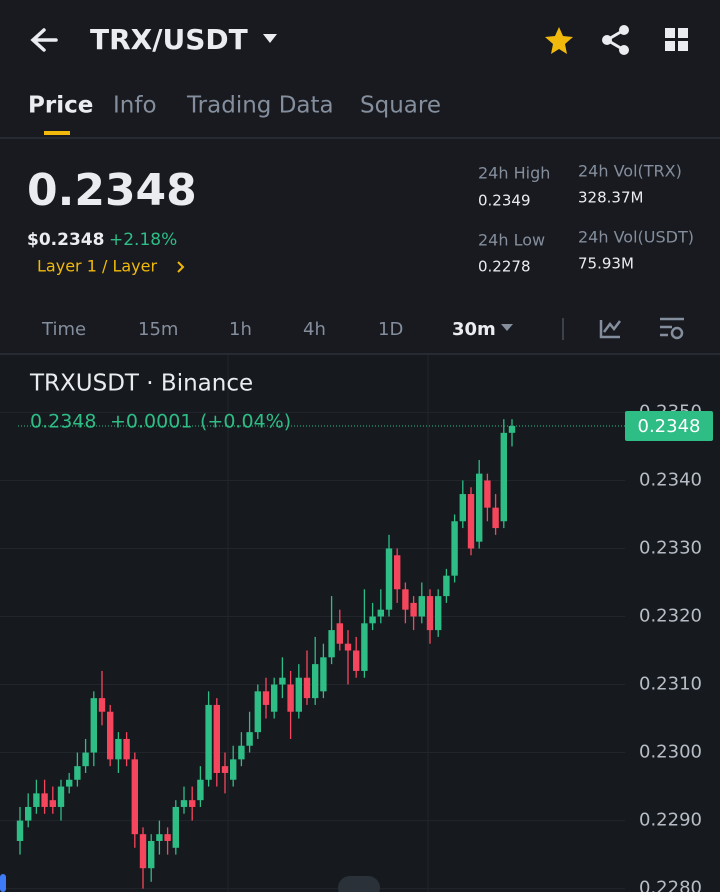  Describe the element at coordinates (610, 329) in the screenshot. I see `indicator-button` at that location.